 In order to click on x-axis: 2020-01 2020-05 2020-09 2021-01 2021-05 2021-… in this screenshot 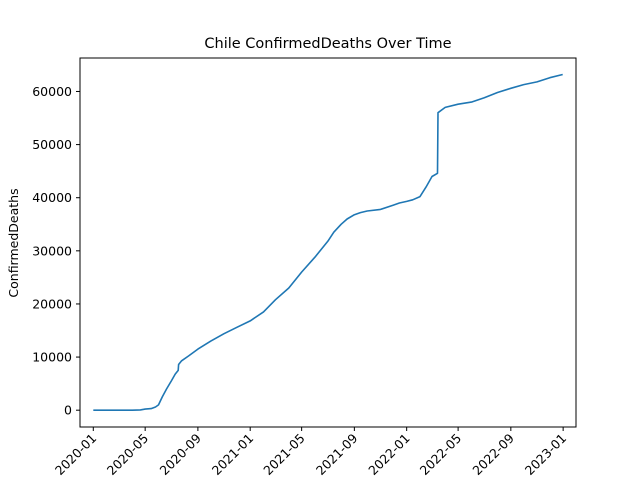, I will do `click(310, 452)`.